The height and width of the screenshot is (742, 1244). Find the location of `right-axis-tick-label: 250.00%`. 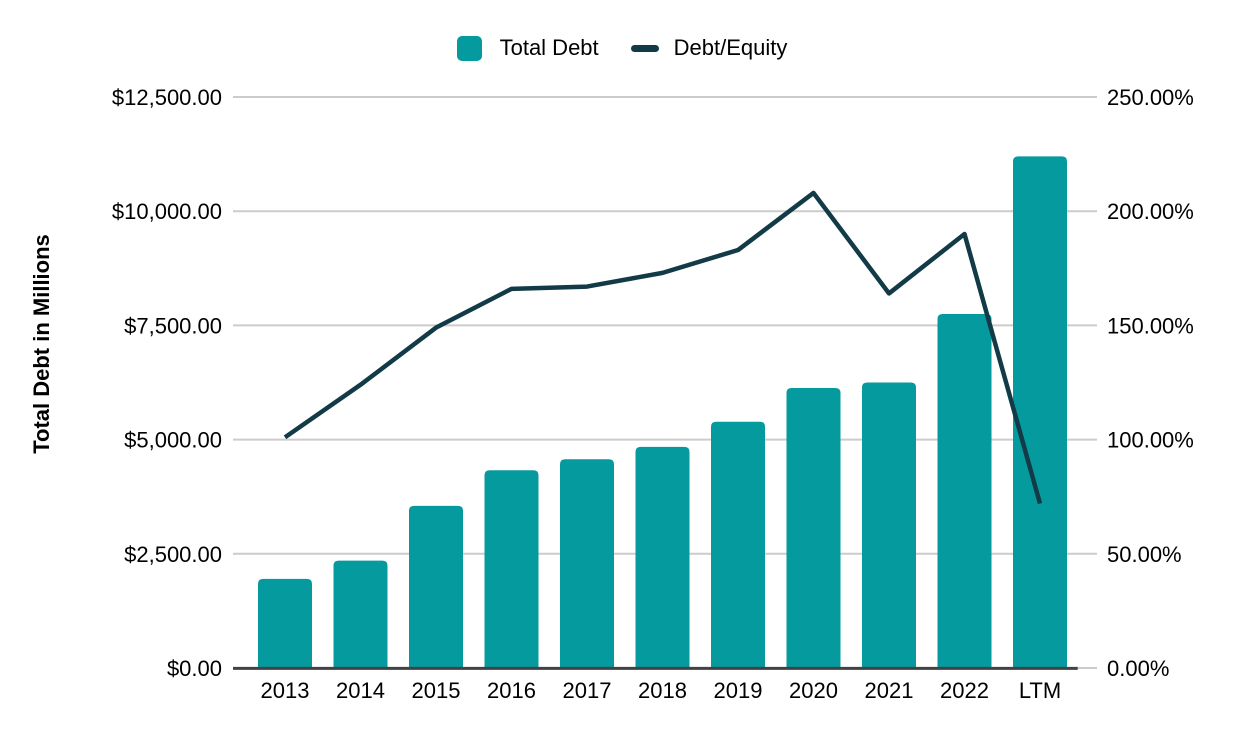

right-axis-tick-label: 250.00% is located at coordinates (1150, 97).